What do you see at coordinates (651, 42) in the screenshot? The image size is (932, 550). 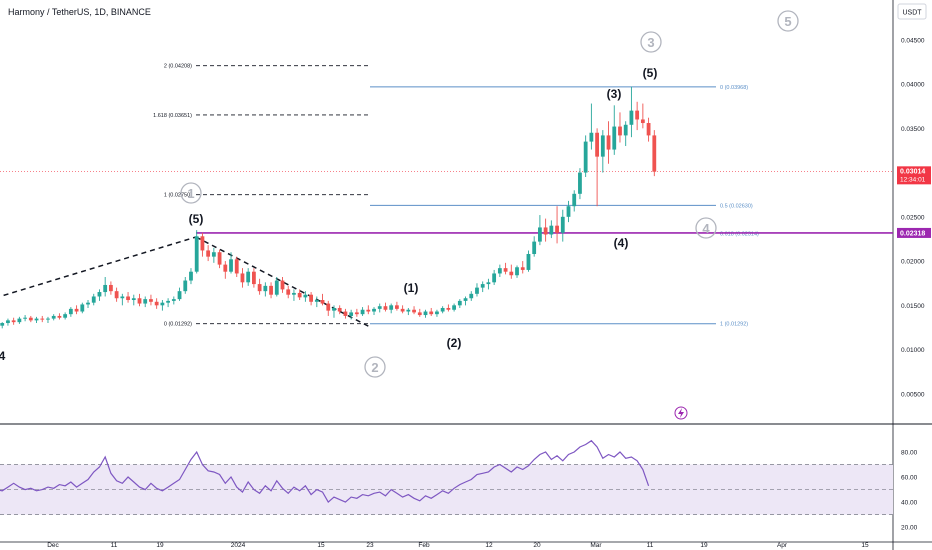 I see `circled-wave-label: 3` at bounding box center [651, 42].